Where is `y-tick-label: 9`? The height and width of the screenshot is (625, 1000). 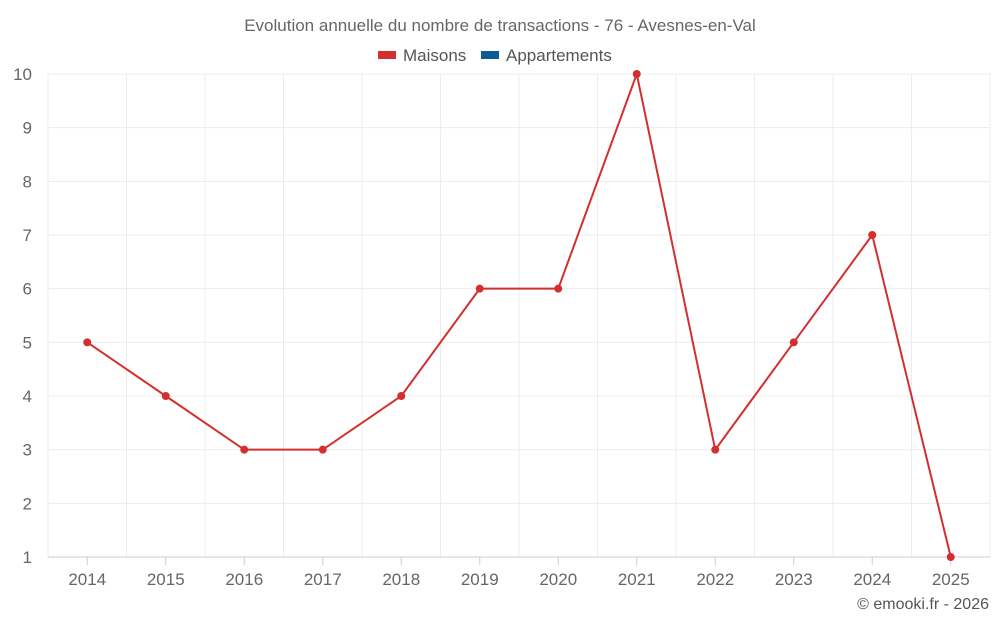
y-tick-label: 9 is located at coordinates (27, 128).